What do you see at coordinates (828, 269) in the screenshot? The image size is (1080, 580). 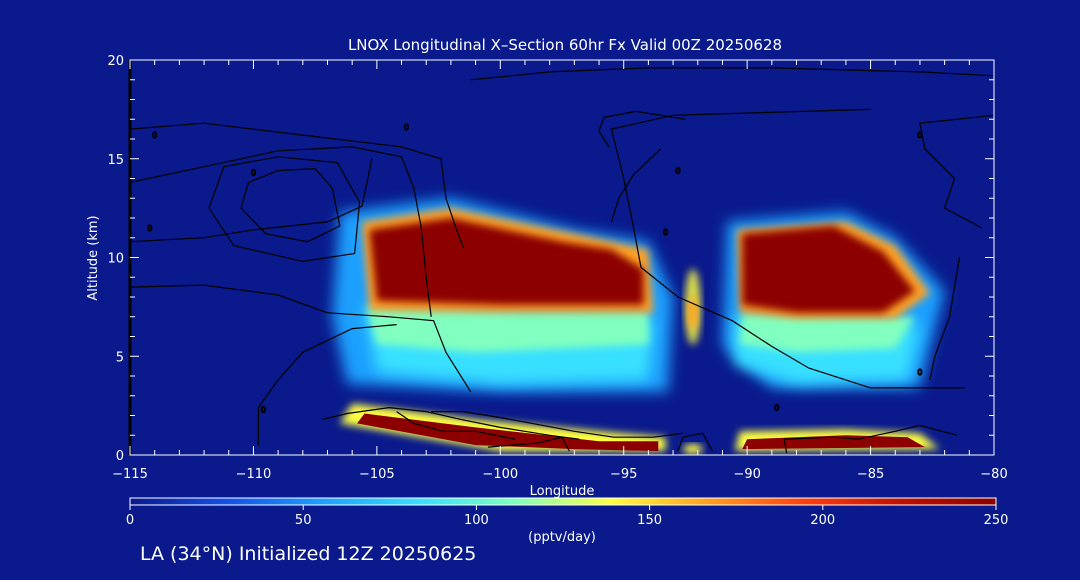 I see `field-core-east` at bounding box center [828, 269].